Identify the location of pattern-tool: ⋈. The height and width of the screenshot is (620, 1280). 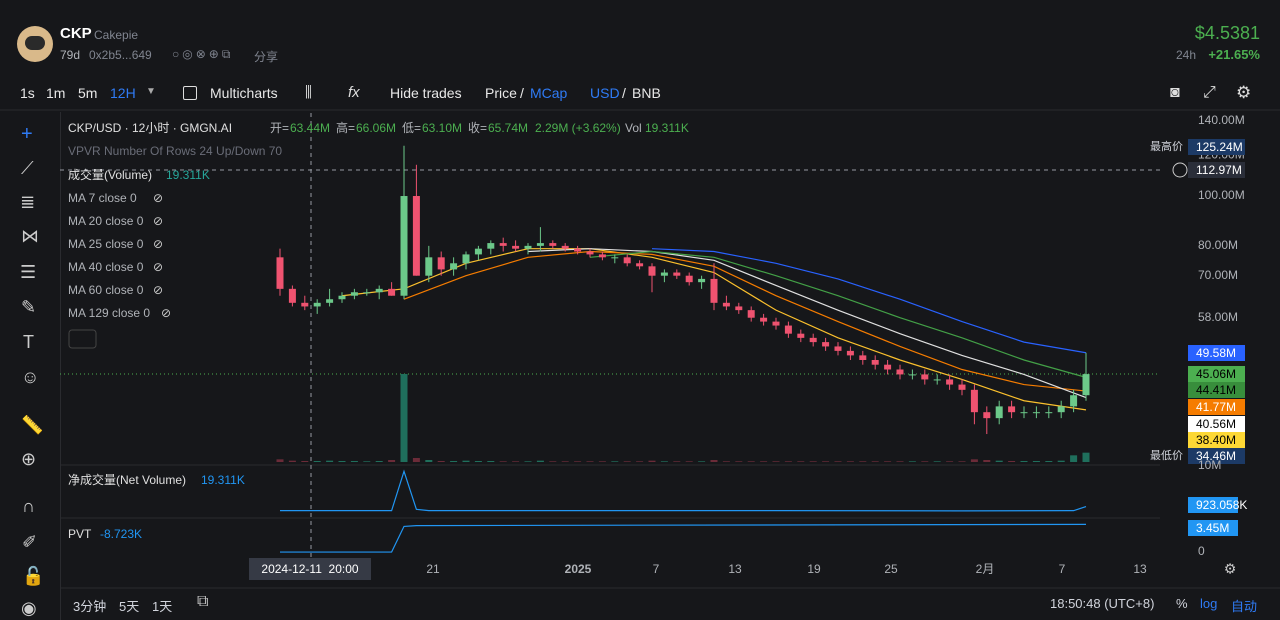
(30, 236).